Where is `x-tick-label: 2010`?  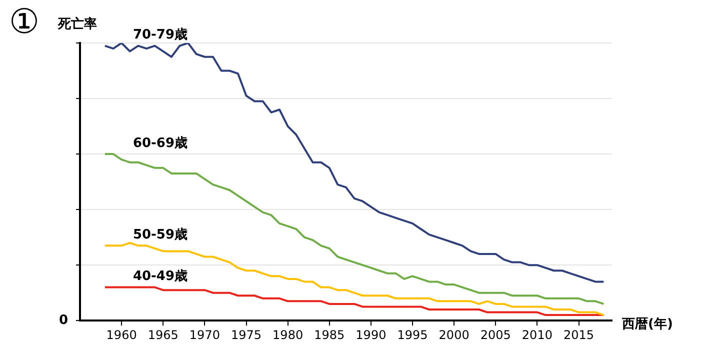
x-tick-label: 2010 is located at coordinates (537, 335).